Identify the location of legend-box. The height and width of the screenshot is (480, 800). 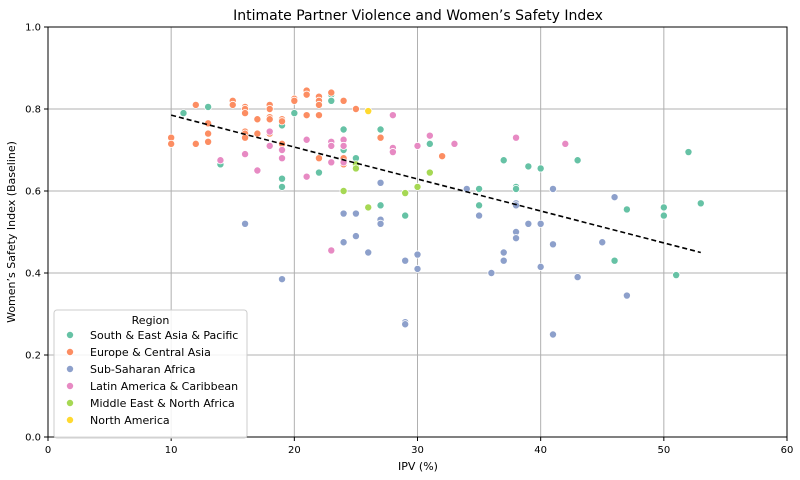
(150, 374).